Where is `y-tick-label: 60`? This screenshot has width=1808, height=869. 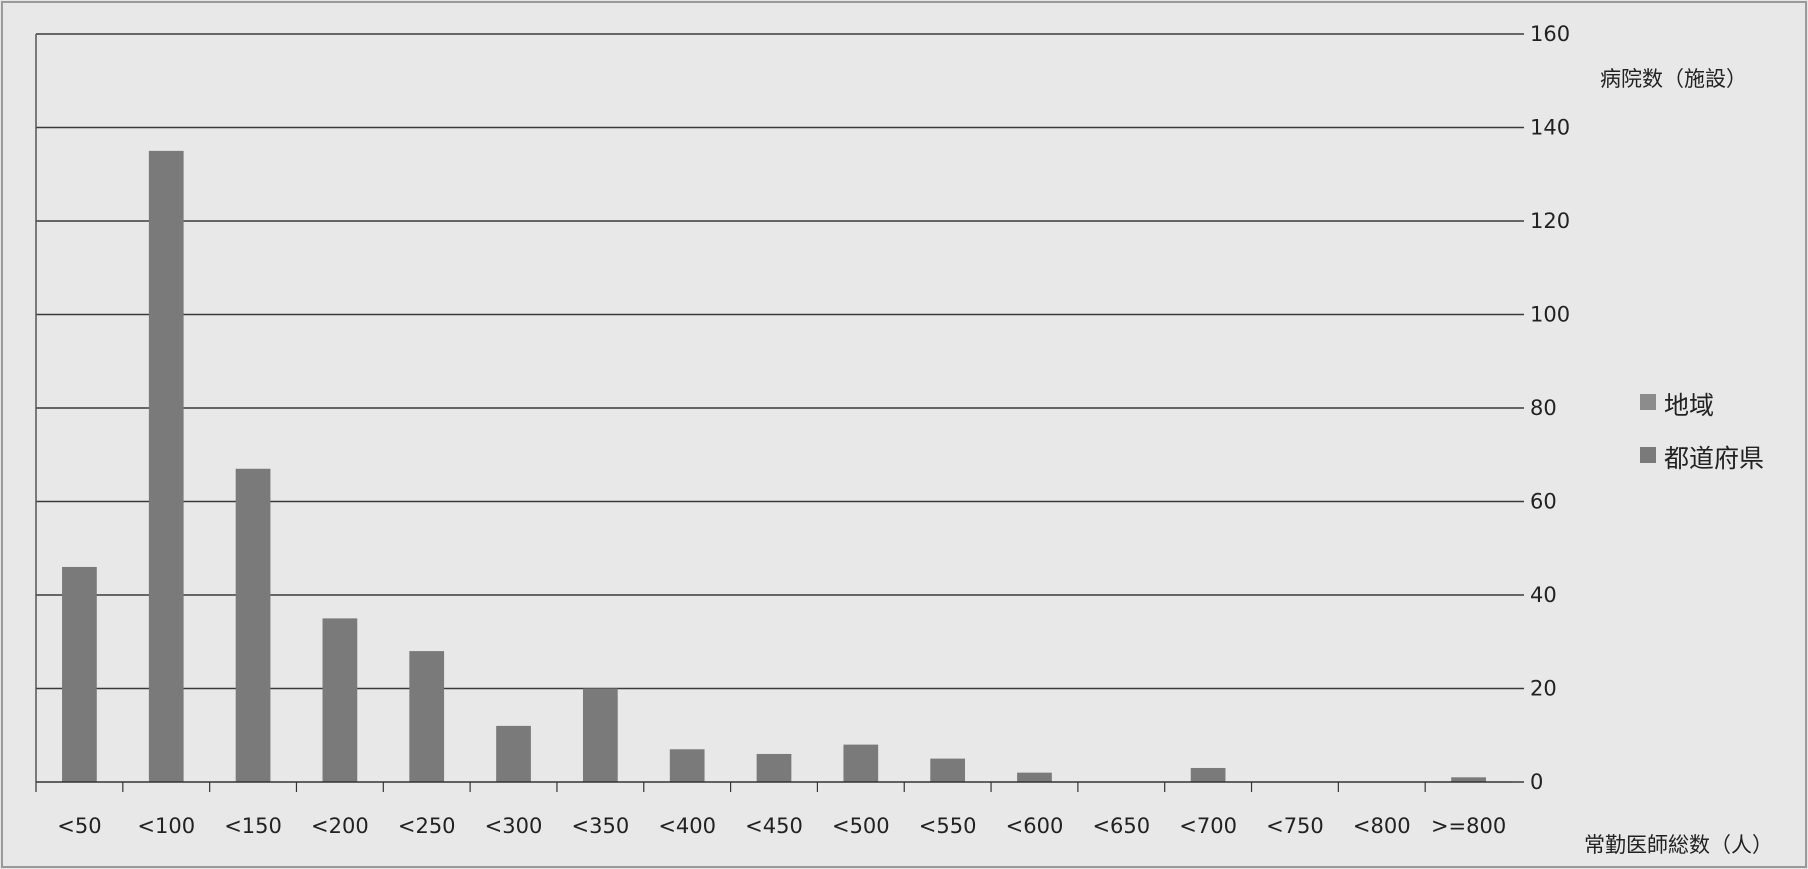 y-tick-label: 60 is located at coordinates (1543, 502).